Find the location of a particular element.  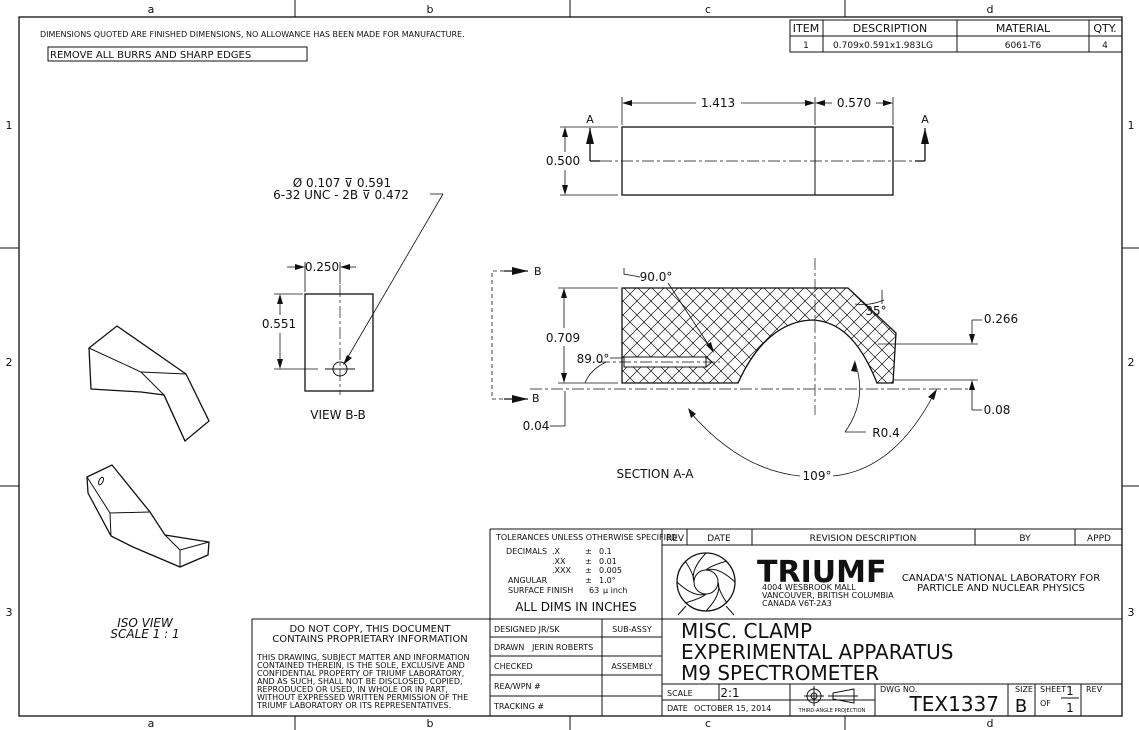

section-a-right-label: A is located at coordinates (925, 119).